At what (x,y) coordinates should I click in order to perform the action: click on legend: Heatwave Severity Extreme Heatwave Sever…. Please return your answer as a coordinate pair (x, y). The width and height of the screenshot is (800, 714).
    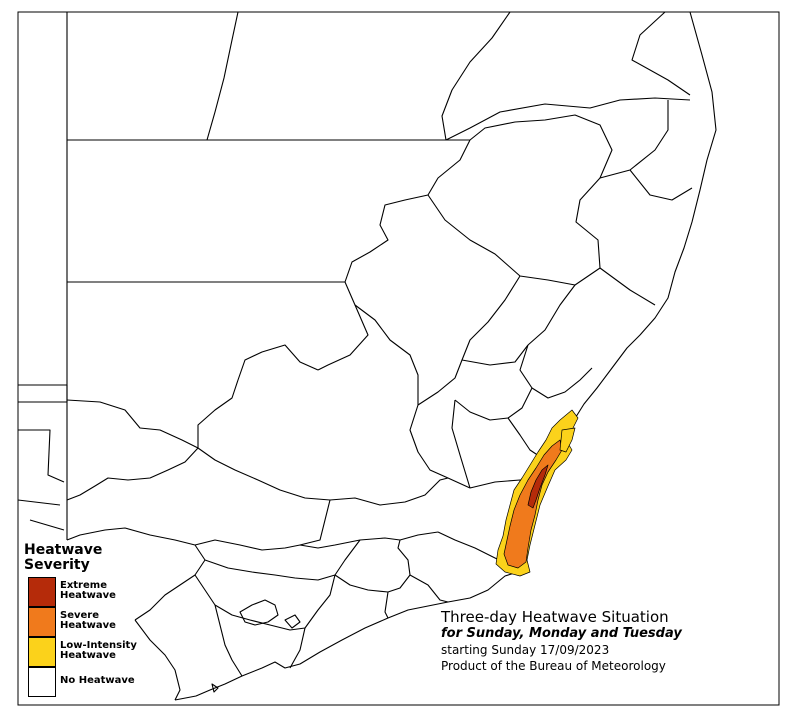
    Looking at the image, I should click on (94, 620).